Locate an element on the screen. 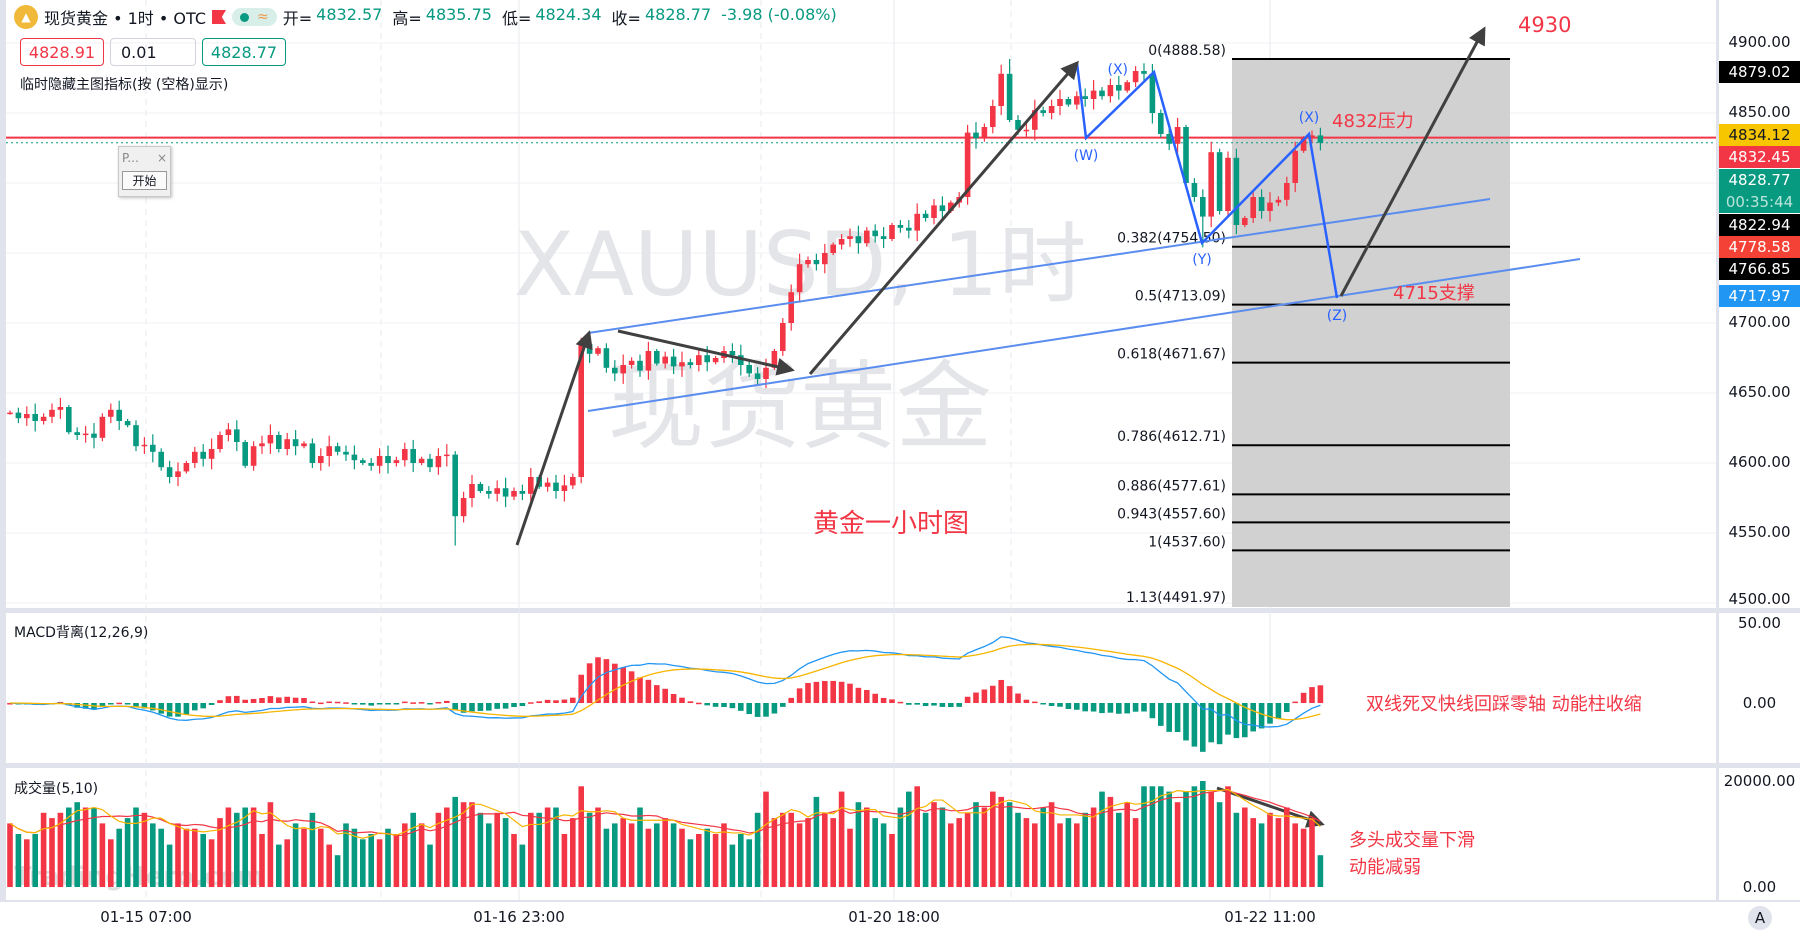  time-axis-border is located at coordinates (900, 901).